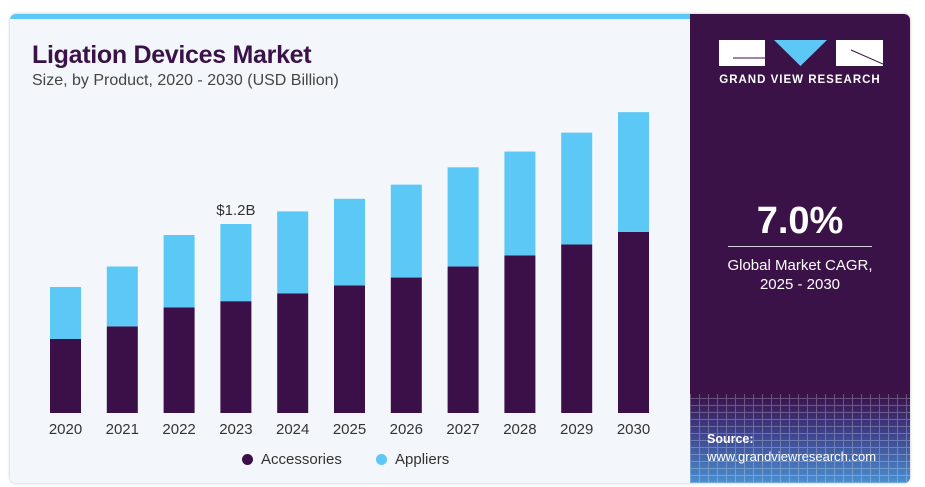 Image resolution: width=925 pixels, height=487 pixels. What do you see at coordinates (633, 429) in the screenshot?
I see `x-tick-label: 2030` at bounding box center [633, 429].